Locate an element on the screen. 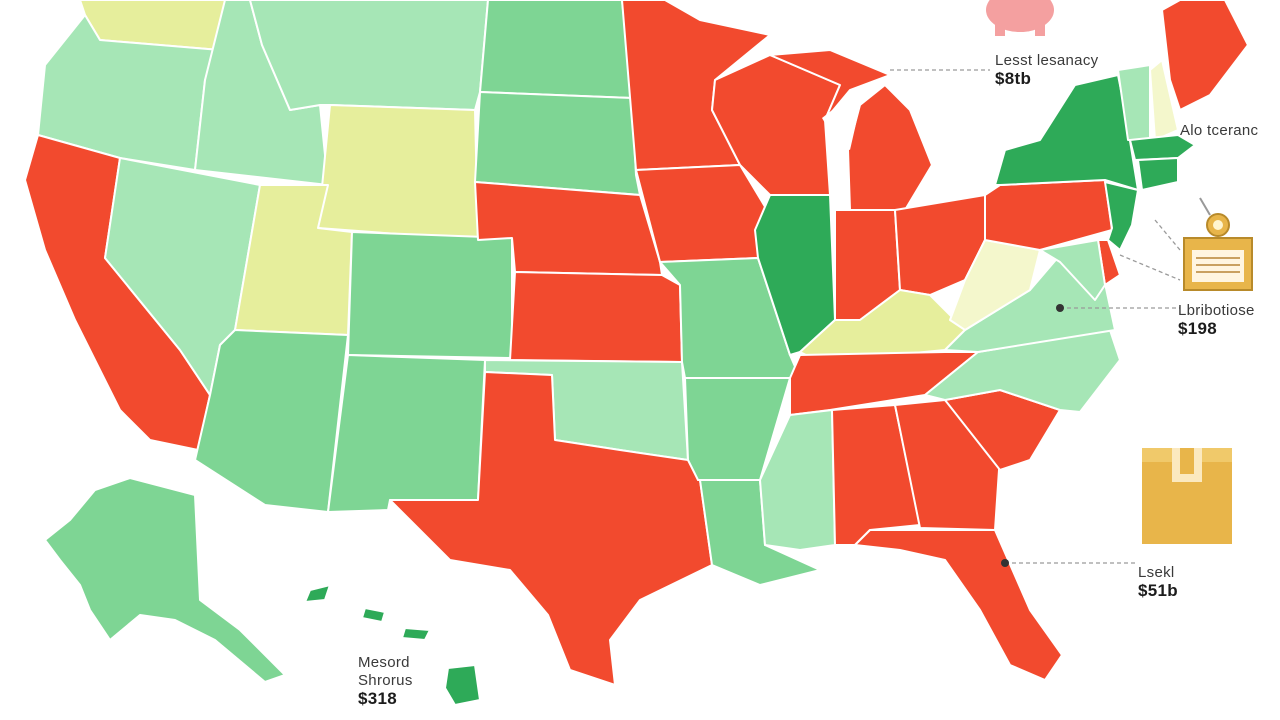  callout-value: $318 is located at coordinates (378, 698).